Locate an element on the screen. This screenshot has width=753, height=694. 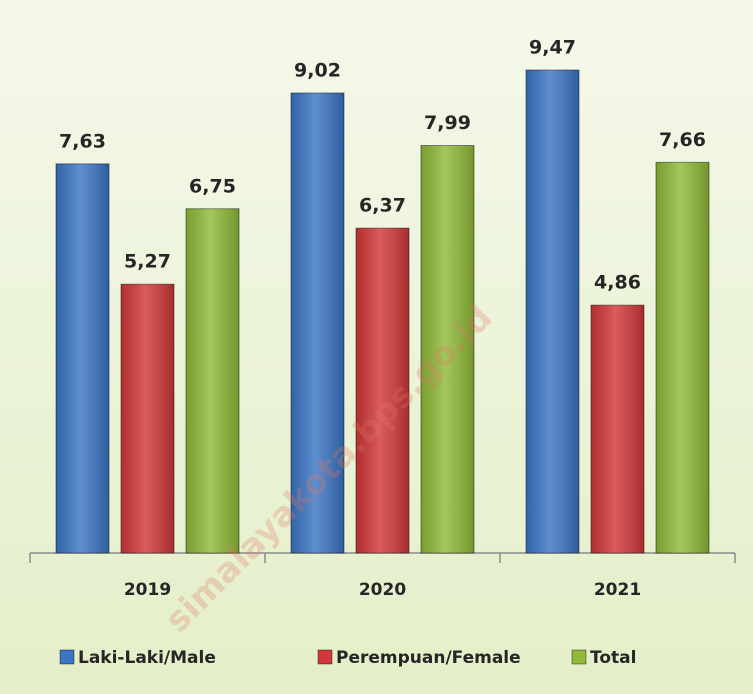
x-tick-label: 2021 is located at coordinates (617, 590).